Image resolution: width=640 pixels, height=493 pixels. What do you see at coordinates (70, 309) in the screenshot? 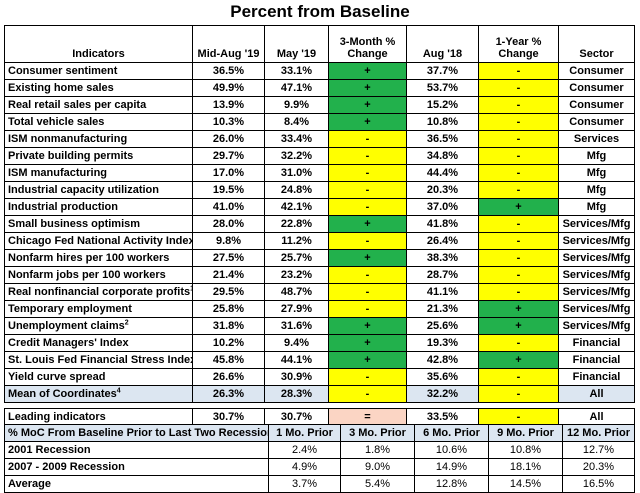
I see `indicator-name-text: Temporary employment` at bounding box center [70, 309].